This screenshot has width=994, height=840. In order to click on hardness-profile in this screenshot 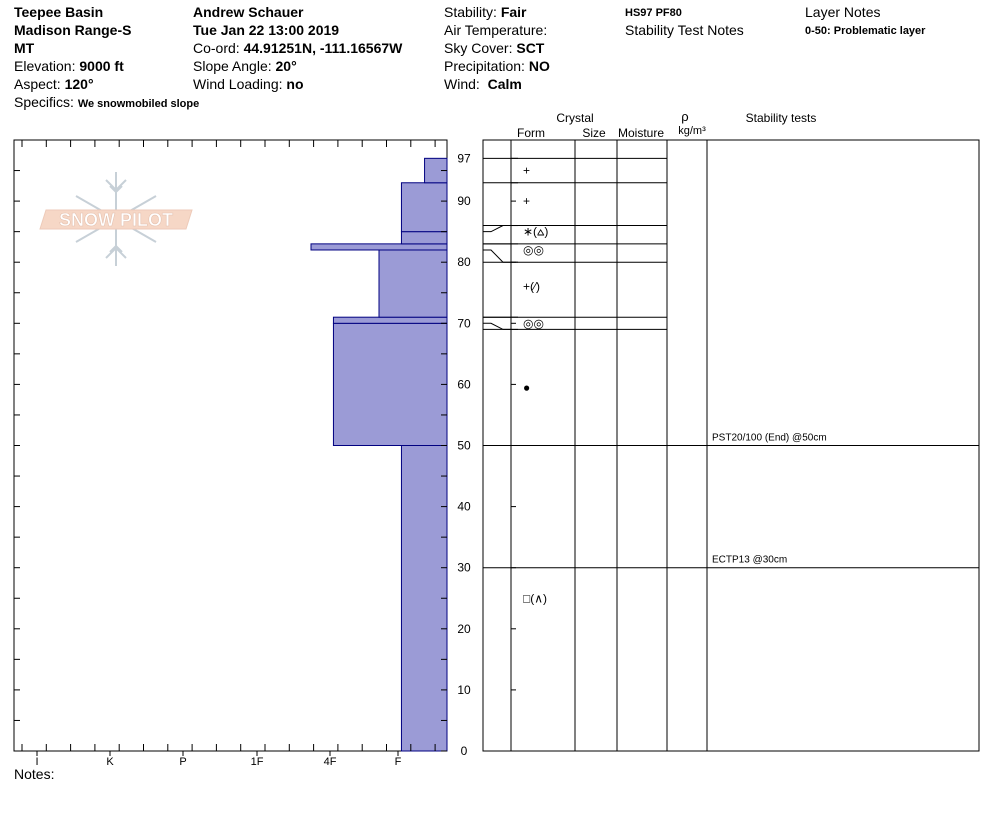, I will do `click(379, 454)`.